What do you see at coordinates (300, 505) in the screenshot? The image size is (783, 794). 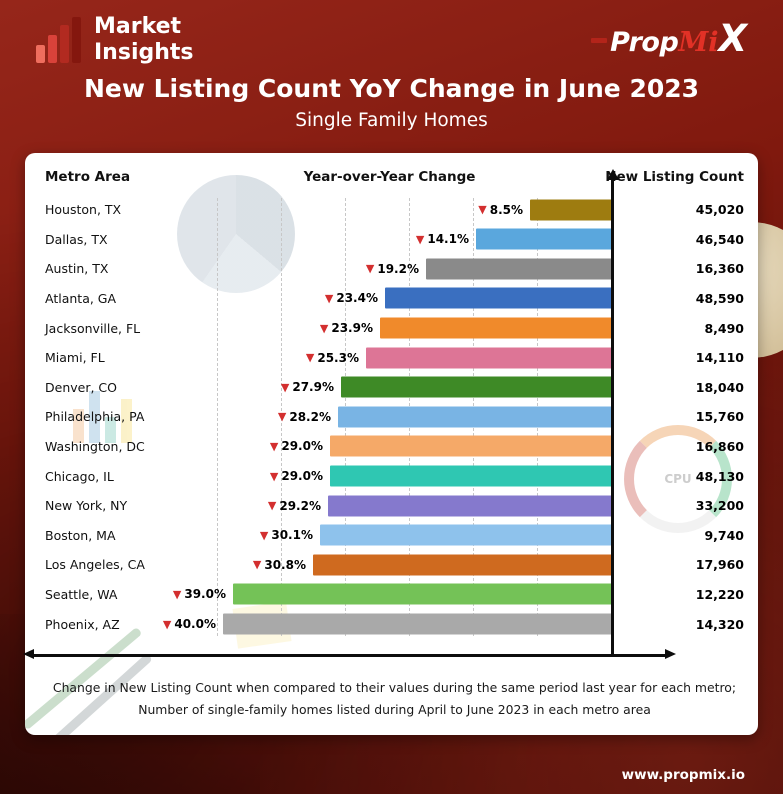 I see `change-percent: 29.2%` at bounding box center [300, 505].